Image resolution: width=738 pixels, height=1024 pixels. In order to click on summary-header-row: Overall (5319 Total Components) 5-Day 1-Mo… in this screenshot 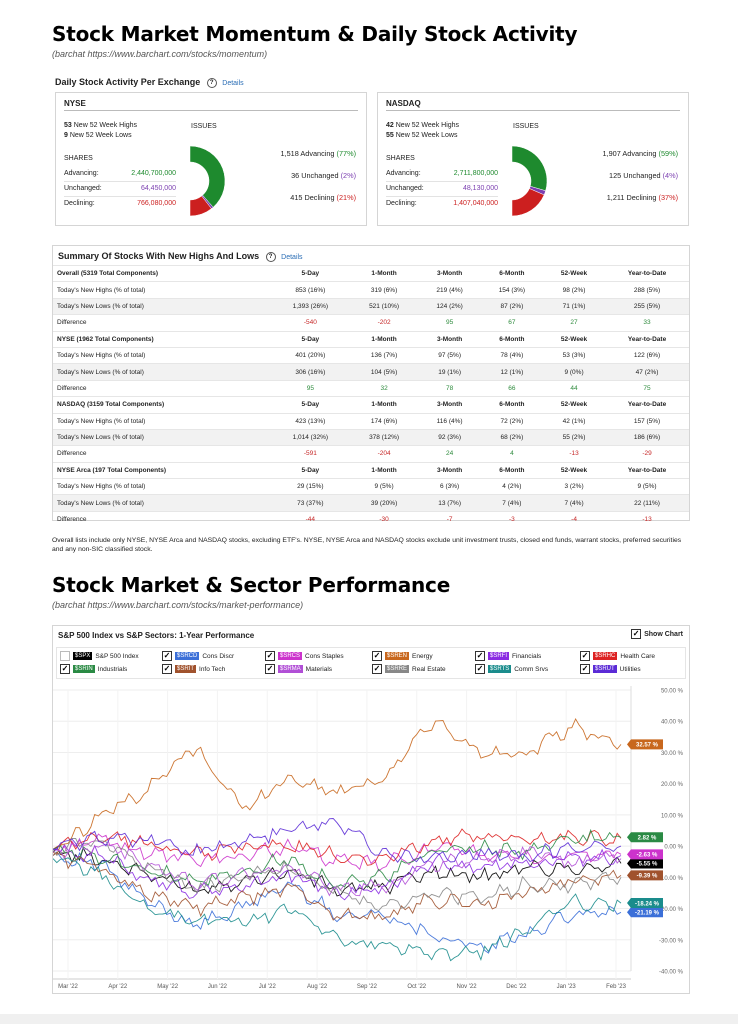, I will do `click(371, 273)`.